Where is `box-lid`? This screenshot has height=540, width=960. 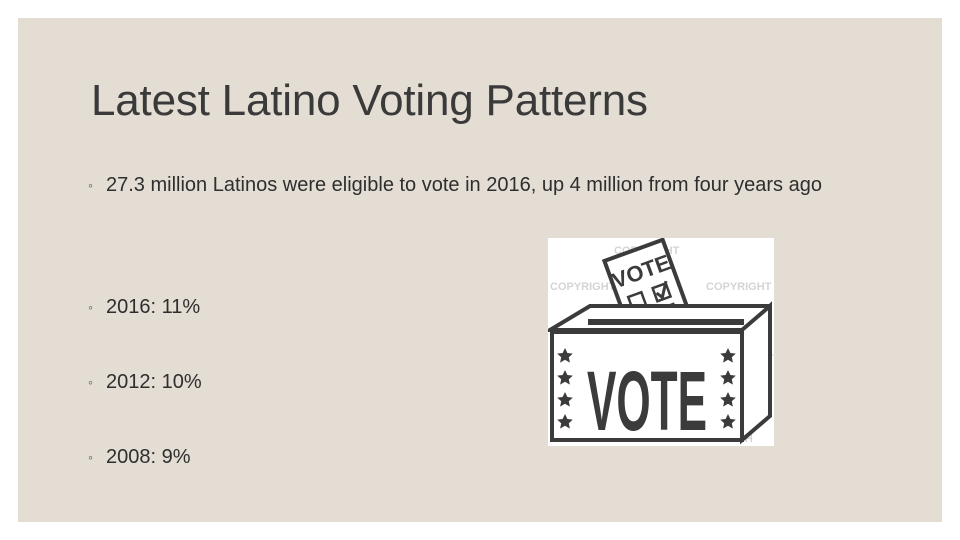 box-lid is located at coordinates (660, 318).